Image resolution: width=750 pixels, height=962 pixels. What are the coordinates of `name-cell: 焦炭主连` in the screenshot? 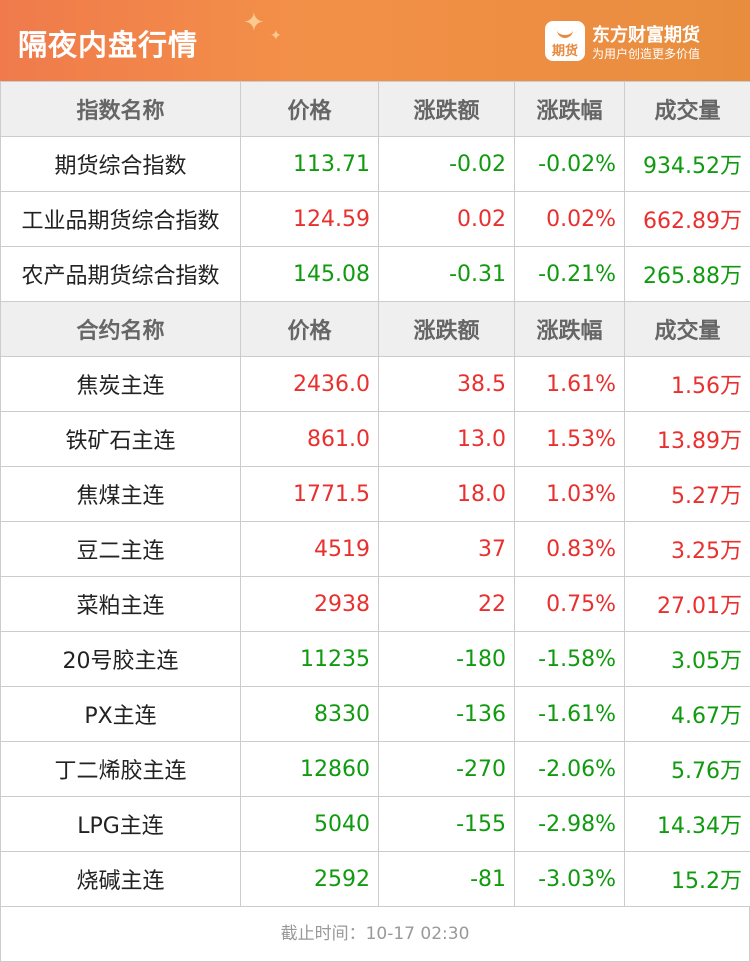 It's located at (121, 384).